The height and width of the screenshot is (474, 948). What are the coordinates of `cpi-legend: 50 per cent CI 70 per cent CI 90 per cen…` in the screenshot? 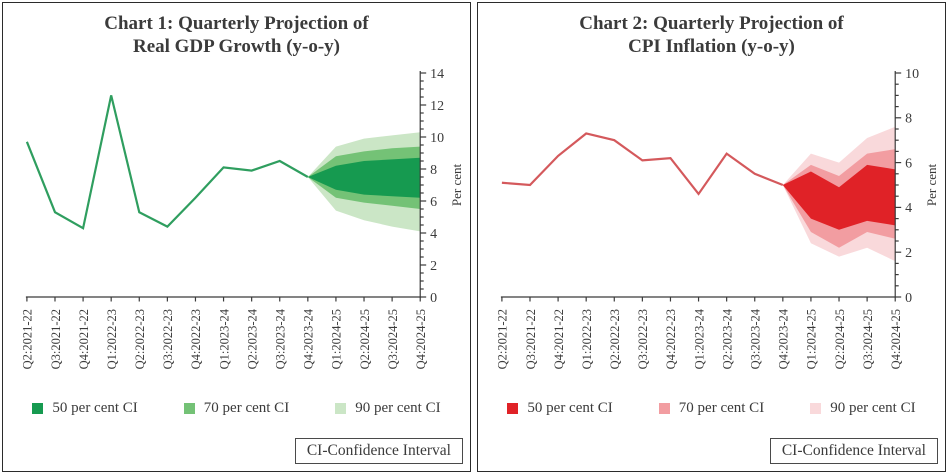 It's located at (711, 408).